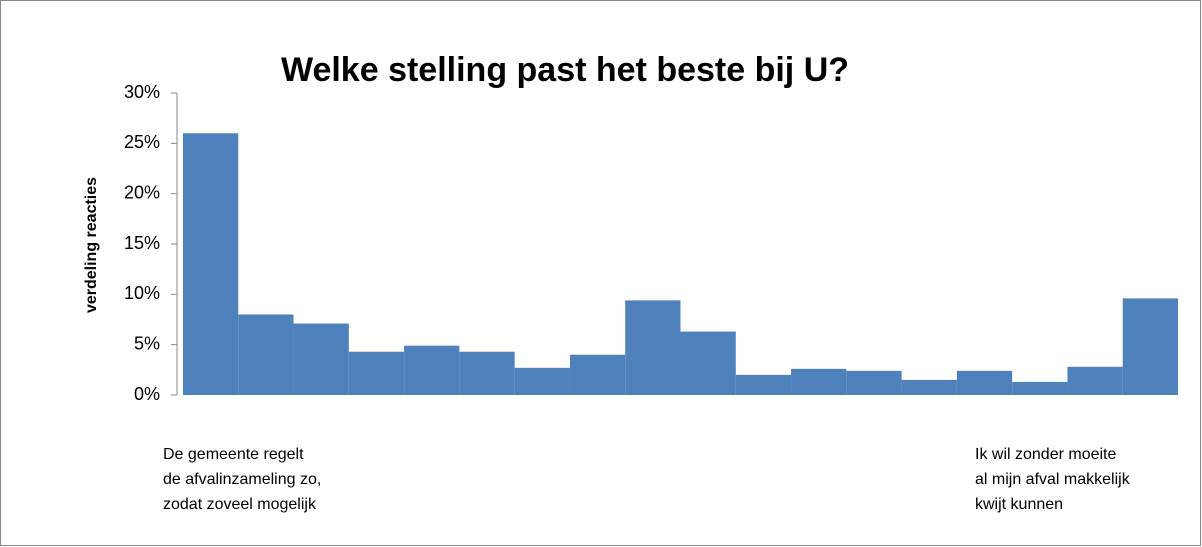  I want to click on y-tick-label: 20%, so click(142, 192).